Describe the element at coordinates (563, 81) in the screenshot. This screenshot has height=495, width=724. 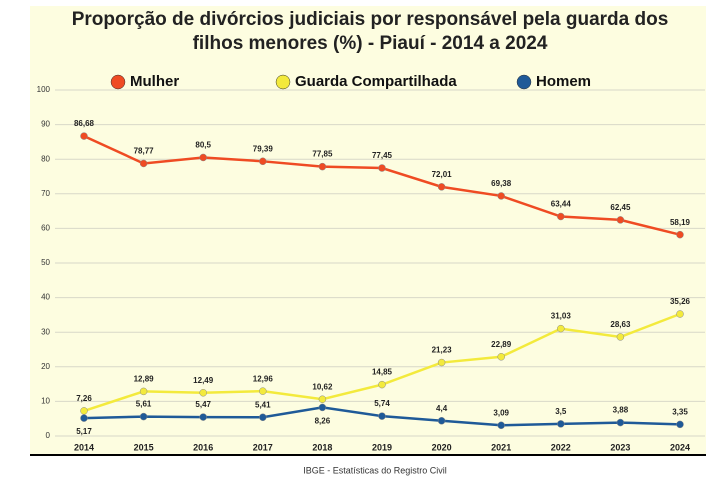
I see `legend-label: Homem` at that location.